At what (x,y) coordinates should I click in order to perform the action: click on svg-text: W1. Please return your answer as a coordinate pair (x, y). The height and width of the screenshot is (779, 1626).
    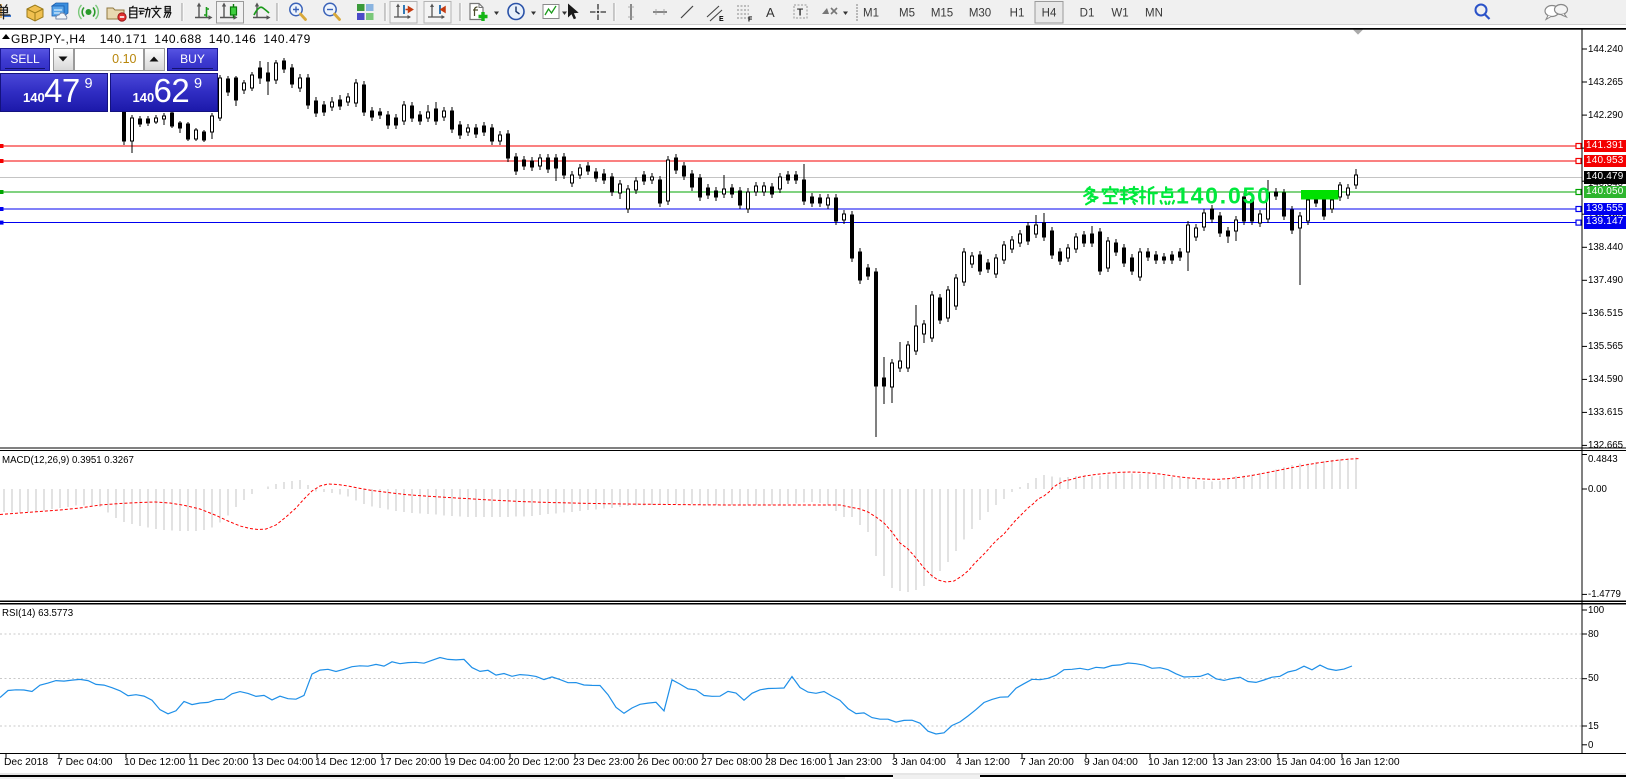
    Looking at the image, I should click on (1119, 14).